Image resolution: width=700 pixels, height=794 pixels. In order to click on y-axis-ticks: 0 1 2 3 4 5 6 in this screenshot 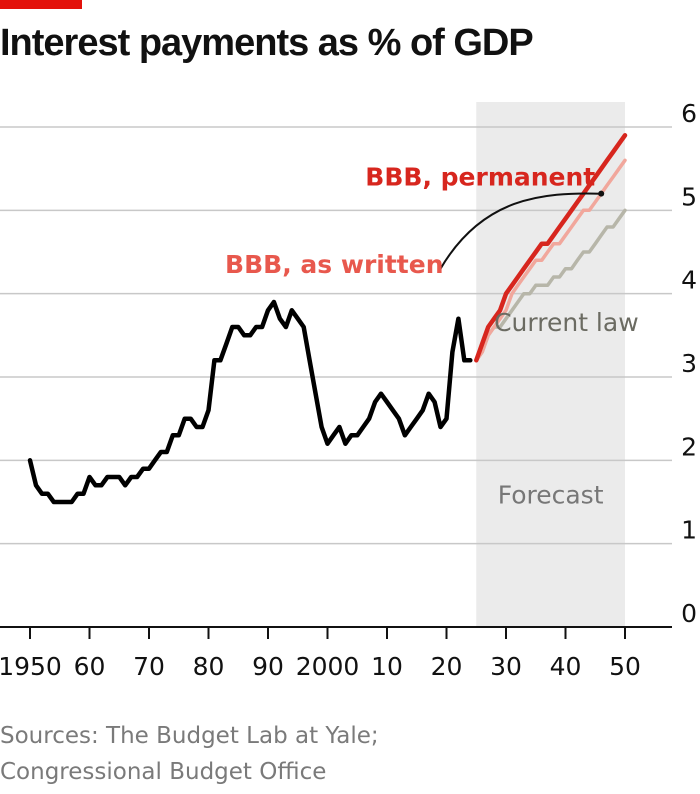, I will do `click(689, 363)`.